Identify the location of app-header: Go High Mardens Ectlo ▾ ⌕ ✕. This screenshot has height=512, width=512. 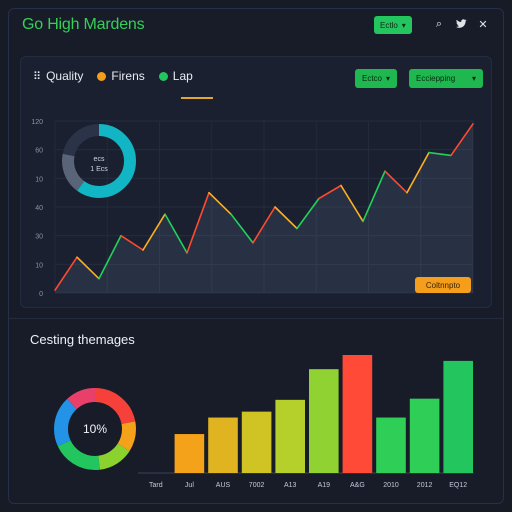
(257, 27).